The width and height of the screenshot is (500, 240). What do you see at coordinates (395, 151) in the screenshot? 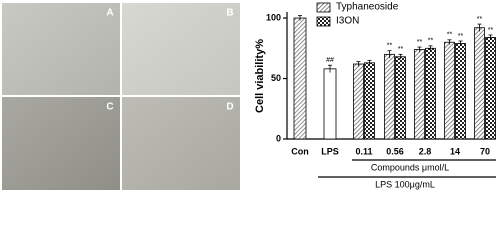
I see `x-tick-label: 0.56` at bounding box center [395, 151].